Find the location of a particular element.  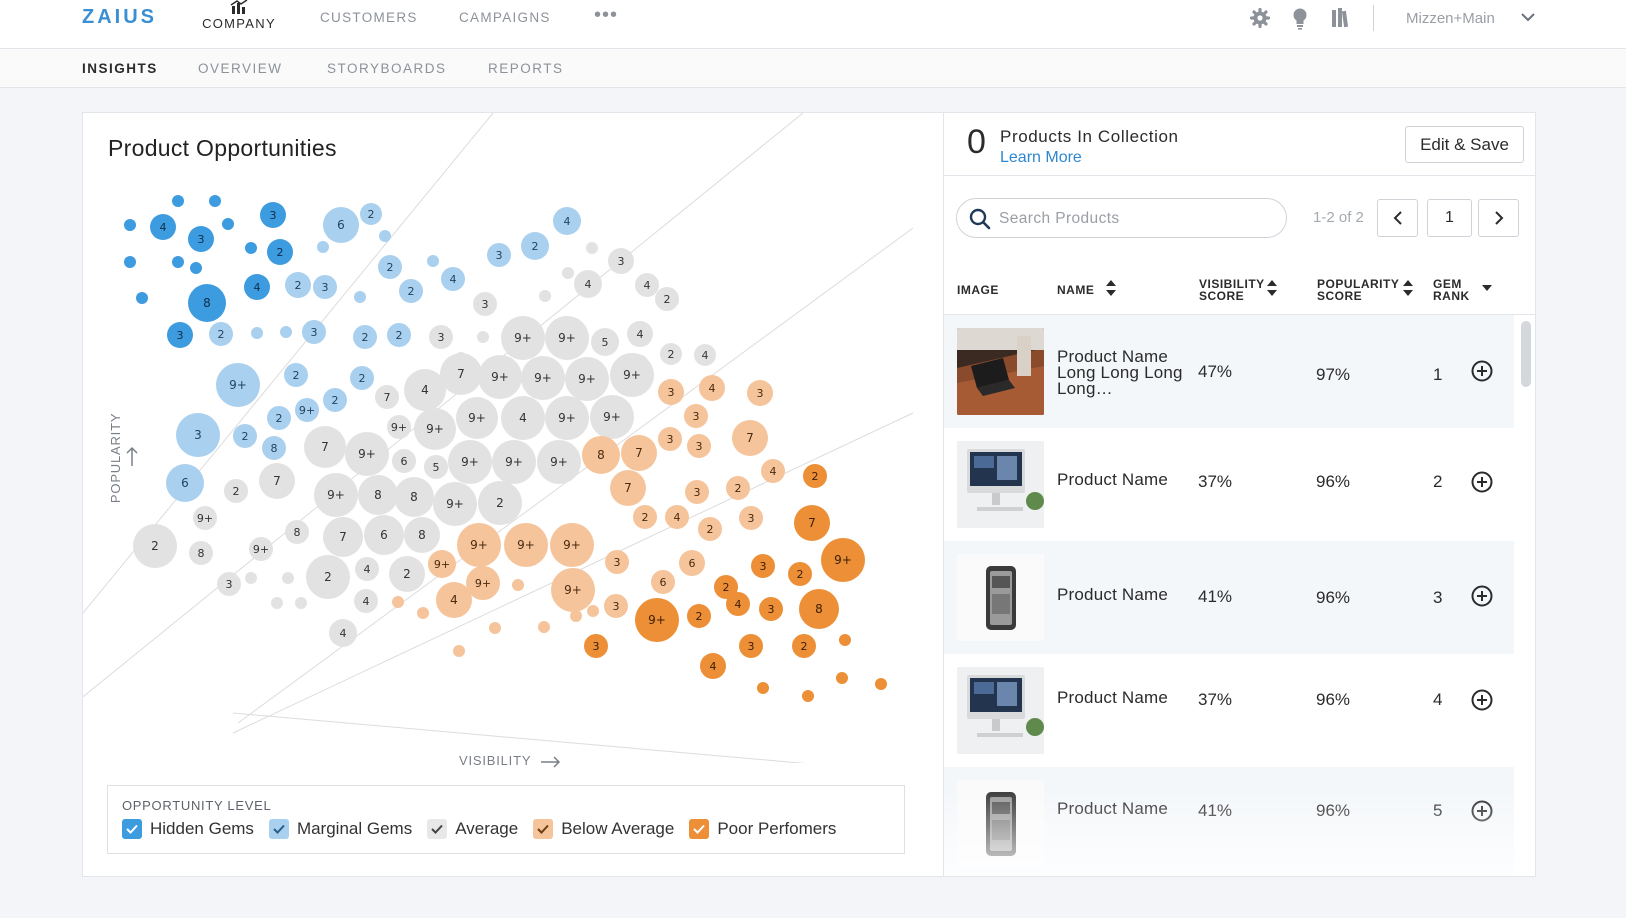

checkbox-marginal-gems is located at coordinates (278, 829).